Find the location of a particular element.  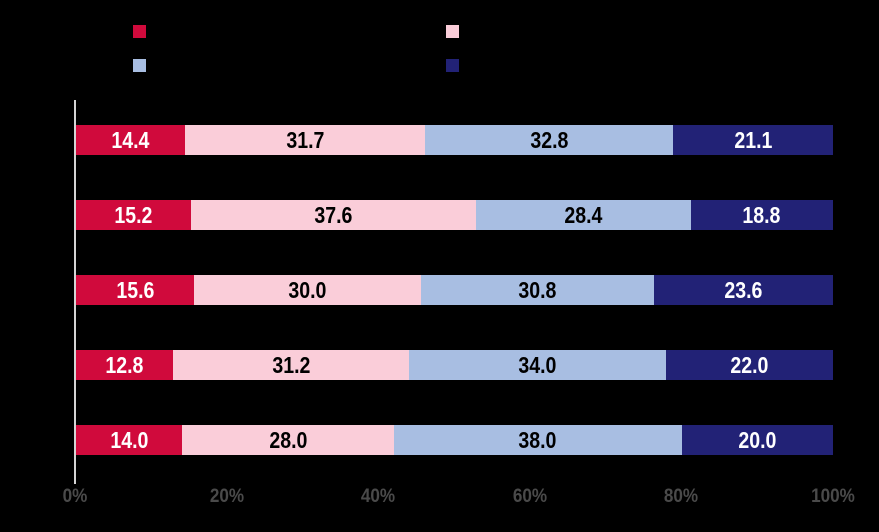

bar-value-label: 30.0 is located at coordinates (307, 289).